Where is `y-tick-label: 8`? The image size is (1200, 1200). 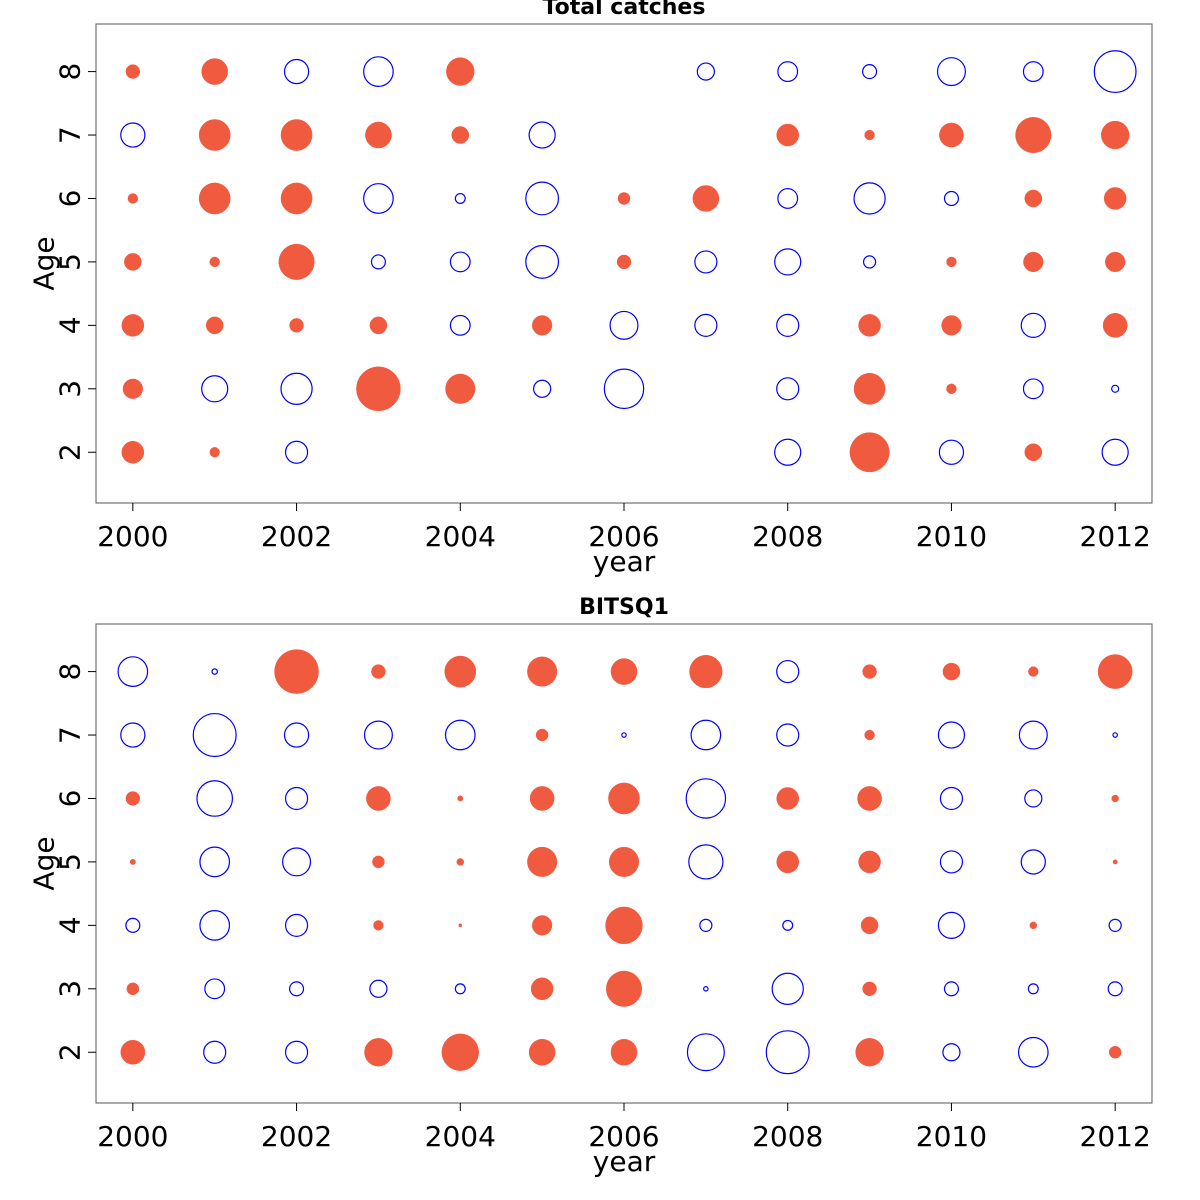 y-tick-label: 8 is located at coordinates (70, 672).